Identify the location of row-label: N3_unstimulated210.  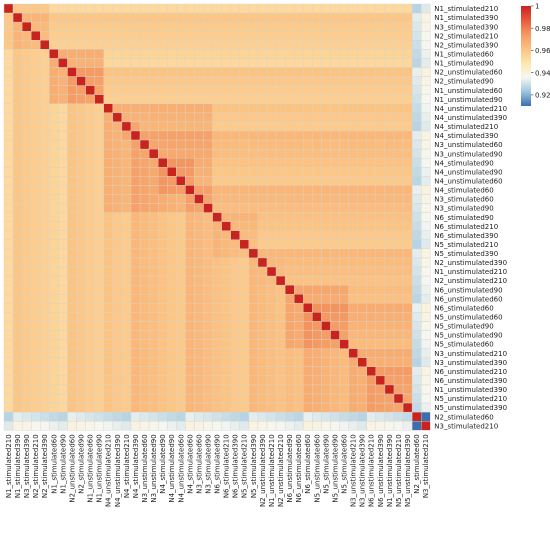
(470, 354).